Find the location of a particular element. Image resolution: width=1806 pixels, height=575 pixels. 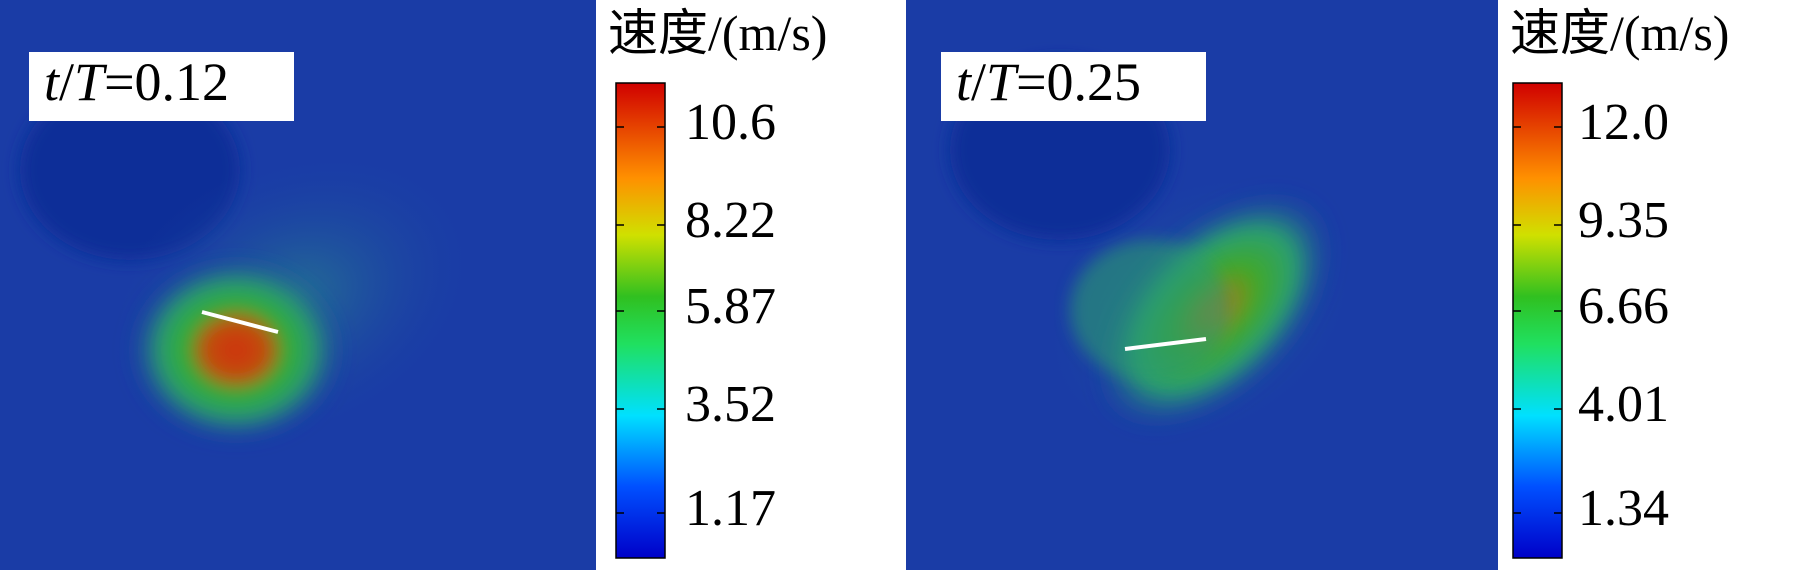

colorbar-tick-label: 3.52 is located at coordinates (730, 404).